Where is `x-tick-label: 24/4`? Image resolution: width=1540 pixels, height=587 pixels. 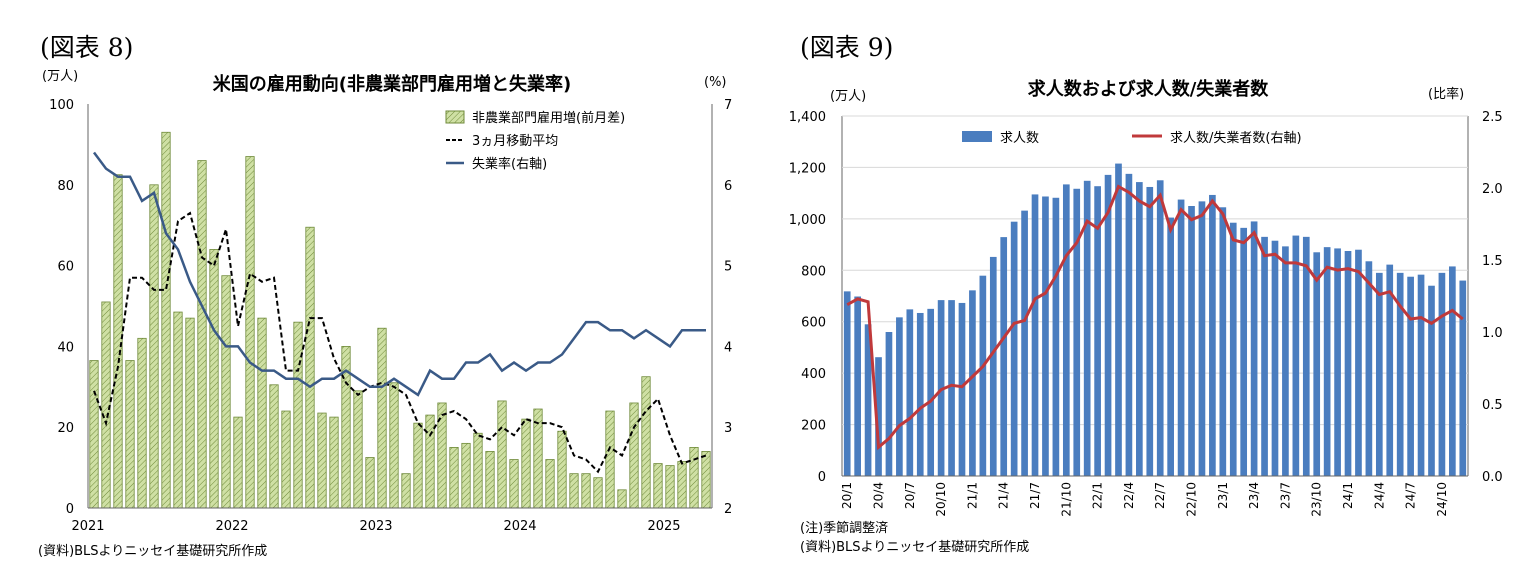 x-tick-label: 24/4 is located at coordinates (1379, 495).